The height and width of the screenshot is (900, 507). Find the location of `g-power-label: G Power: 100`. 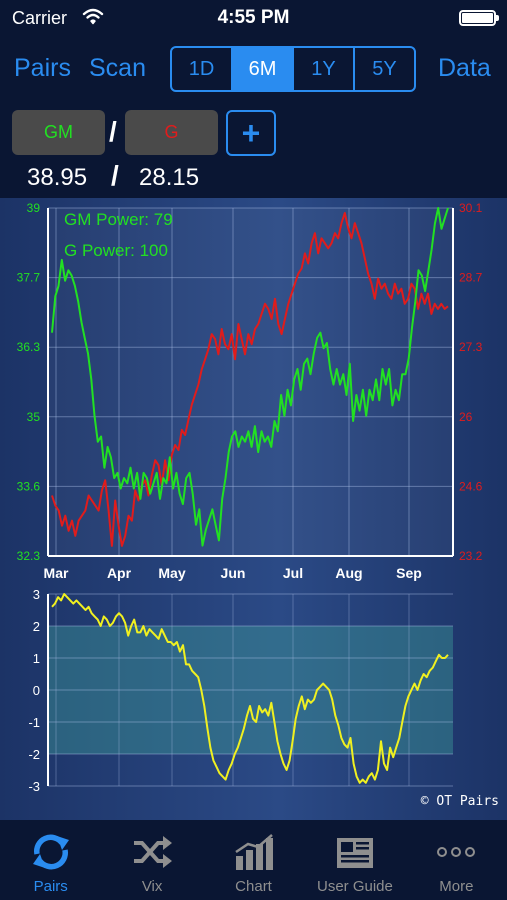

g-power-label: G Power: 100 is located at coordinates (116, 250).